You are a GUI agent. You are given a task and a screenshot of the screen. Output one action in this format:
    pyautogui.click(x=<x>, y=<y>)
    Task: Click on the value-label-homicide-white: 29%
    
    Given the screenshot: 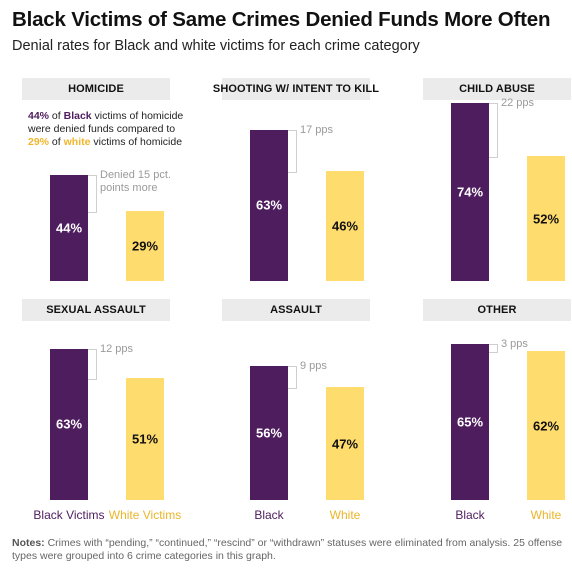 What is the action you would take?
    pyautogui.click(x=145, y=246)
    